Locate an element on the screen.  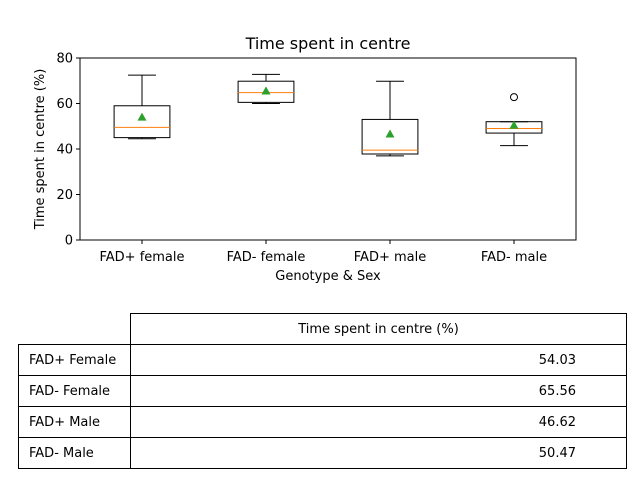
table-cell-value: 46.62 is located at coordinates (378, 422).